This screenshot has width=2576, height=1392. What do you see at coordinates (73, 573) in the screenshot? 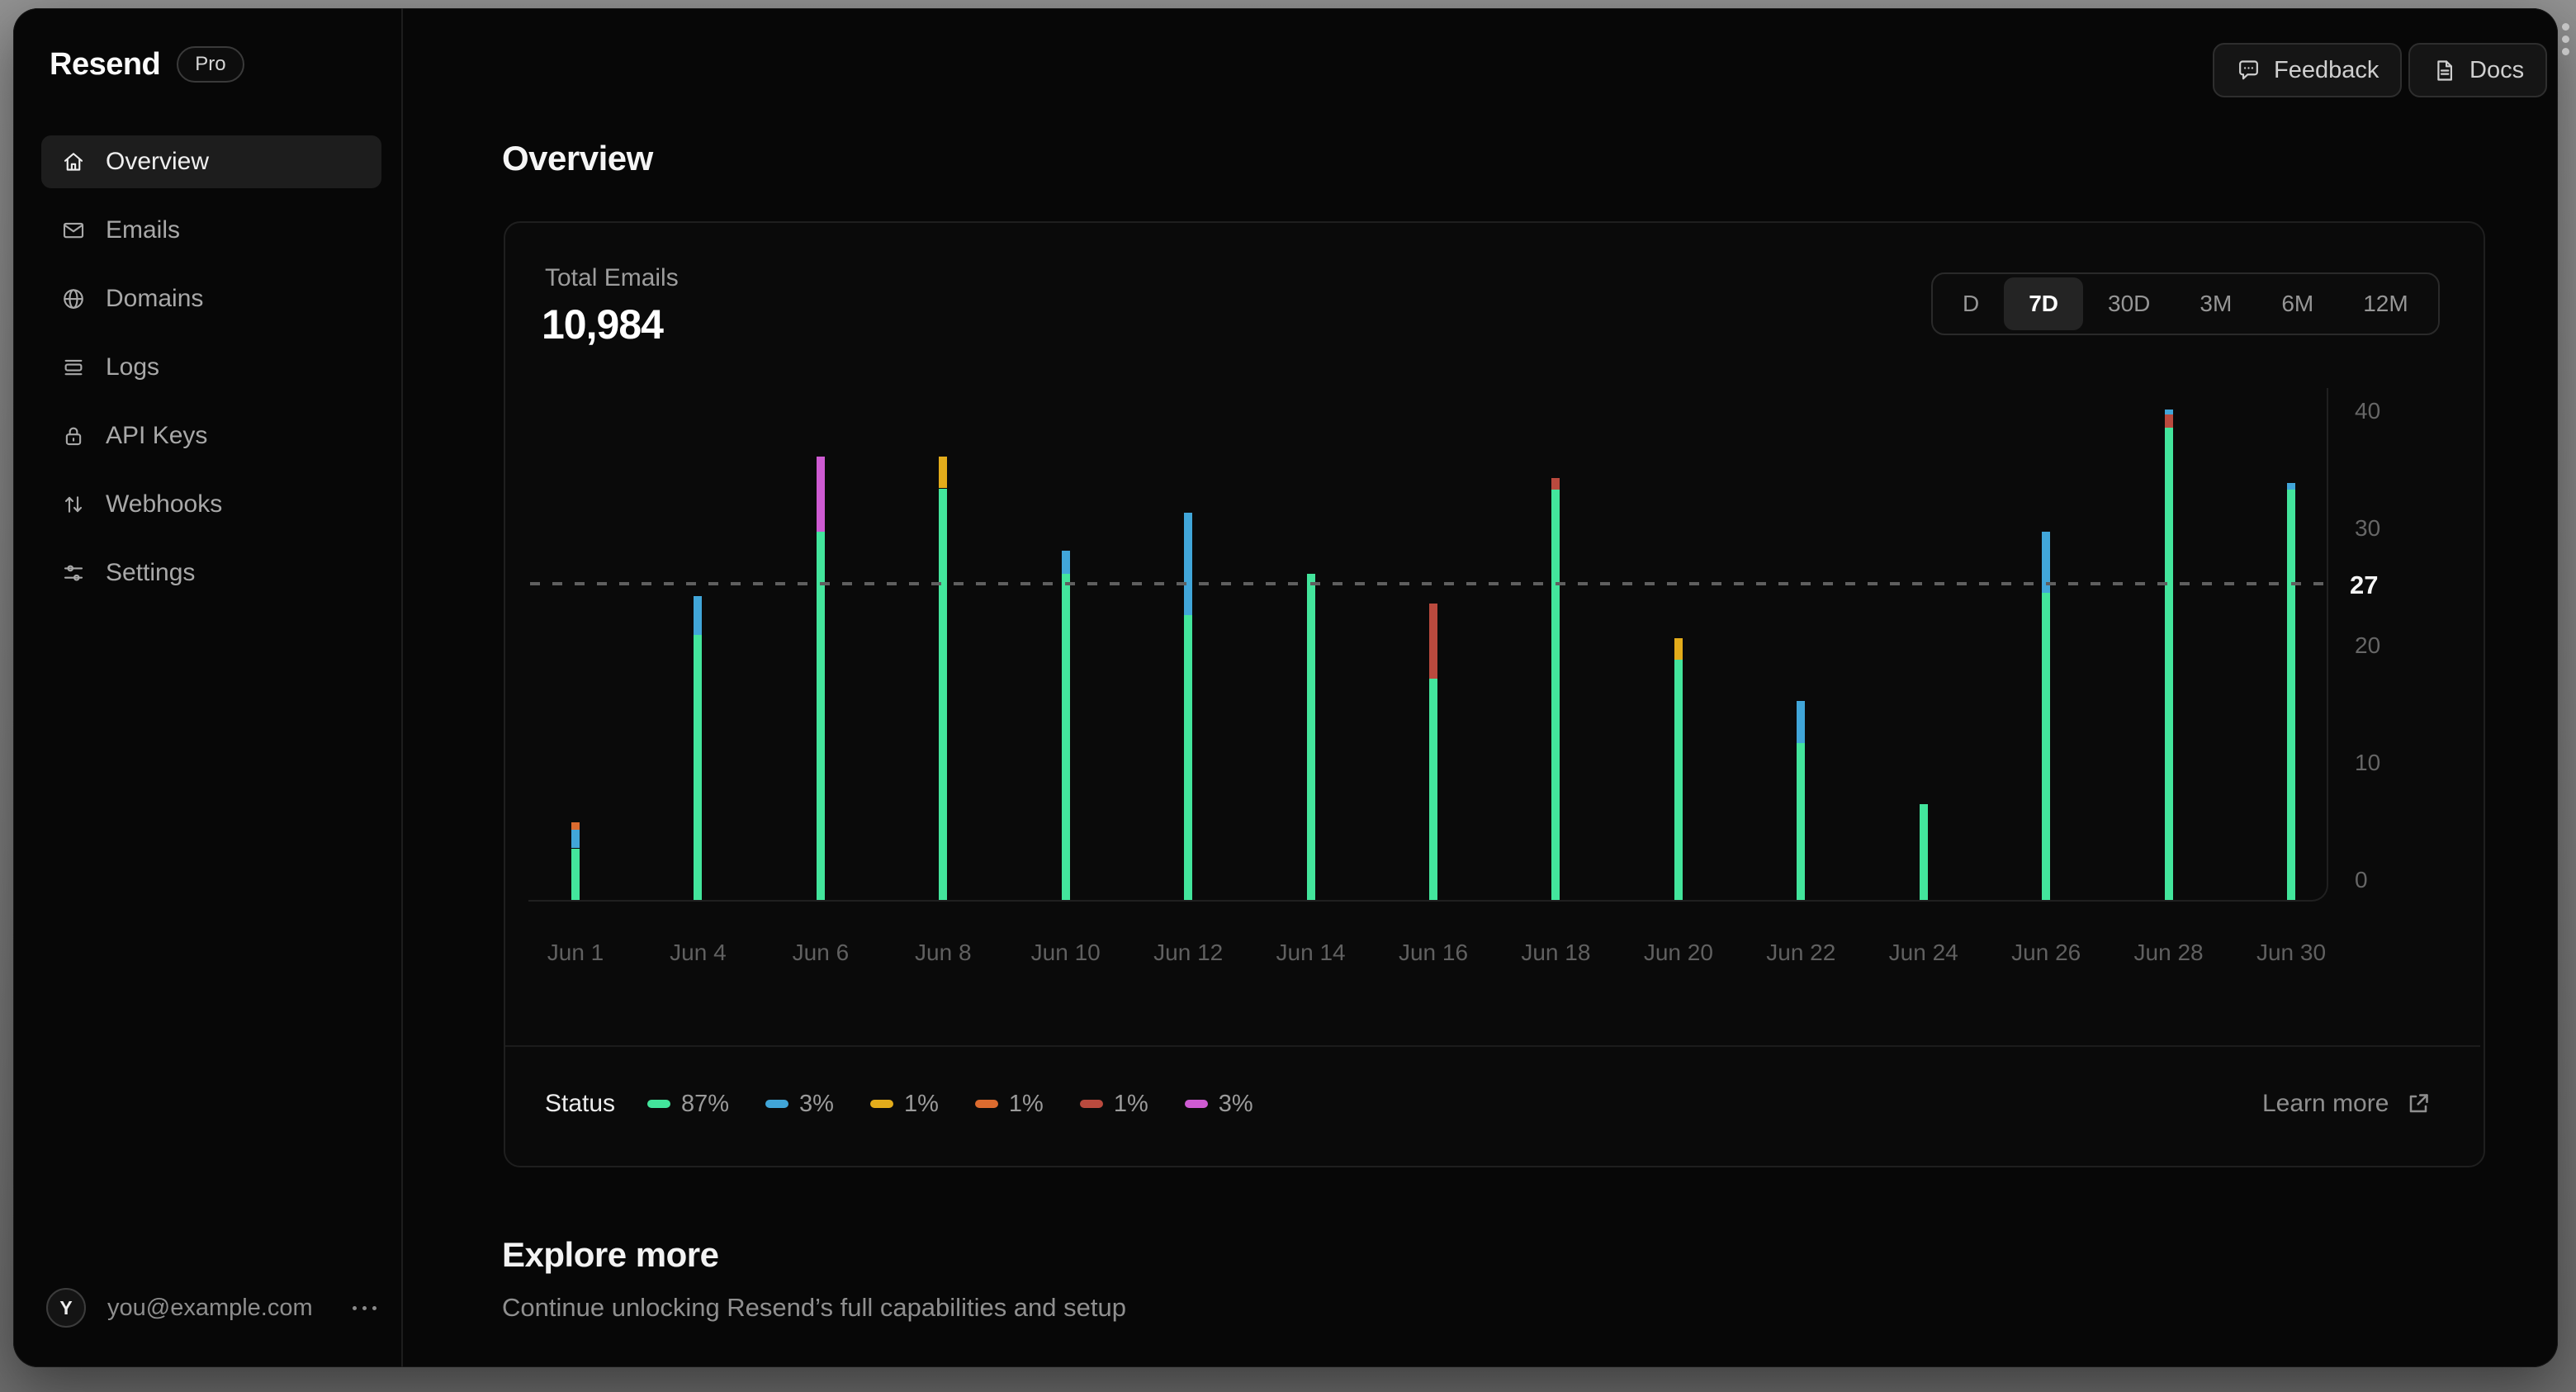
I see `sliders-icon` at bounding box center [73, 573].